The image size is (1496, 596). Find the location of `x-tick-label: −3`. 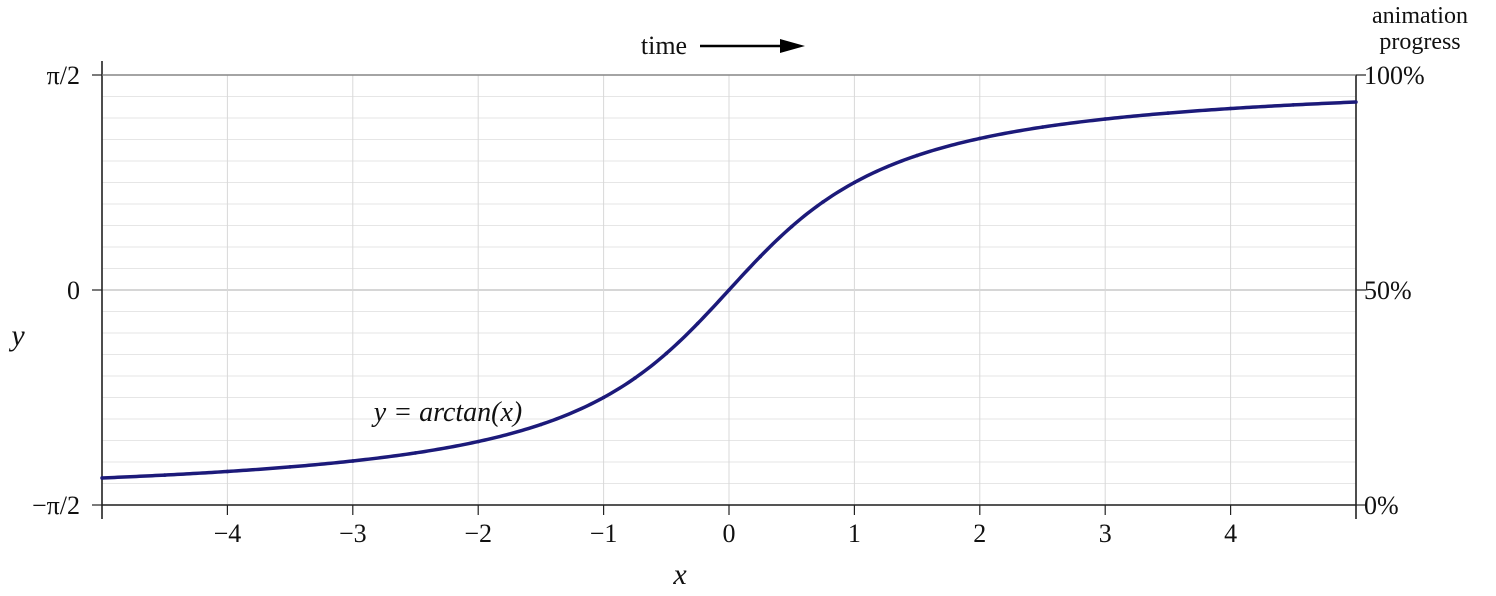

x-tick-label: −3 is located at coordinates (353, 533).